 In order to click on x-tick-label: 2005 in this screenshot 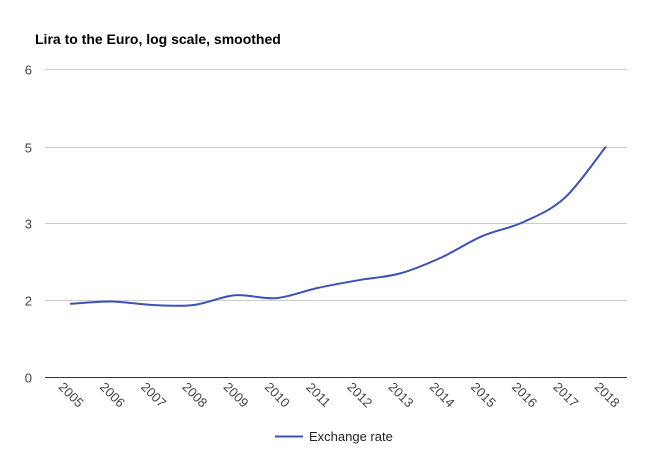, I will do `click(71, 394)`.